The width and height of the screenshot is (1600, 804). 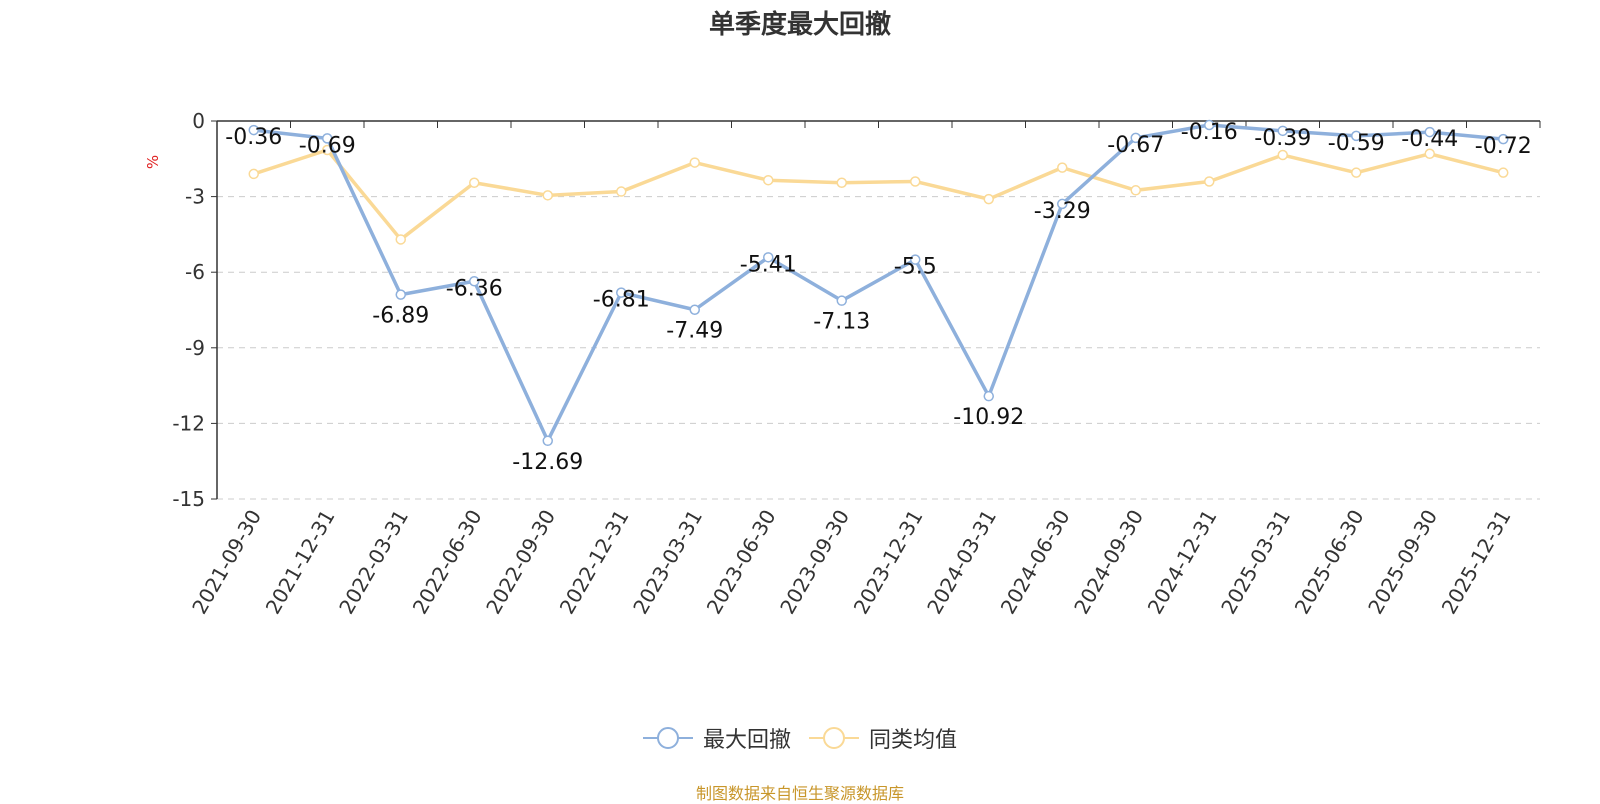 I want to click on x-tick-label: 2024-06-30, so click(x=1035, y=562).